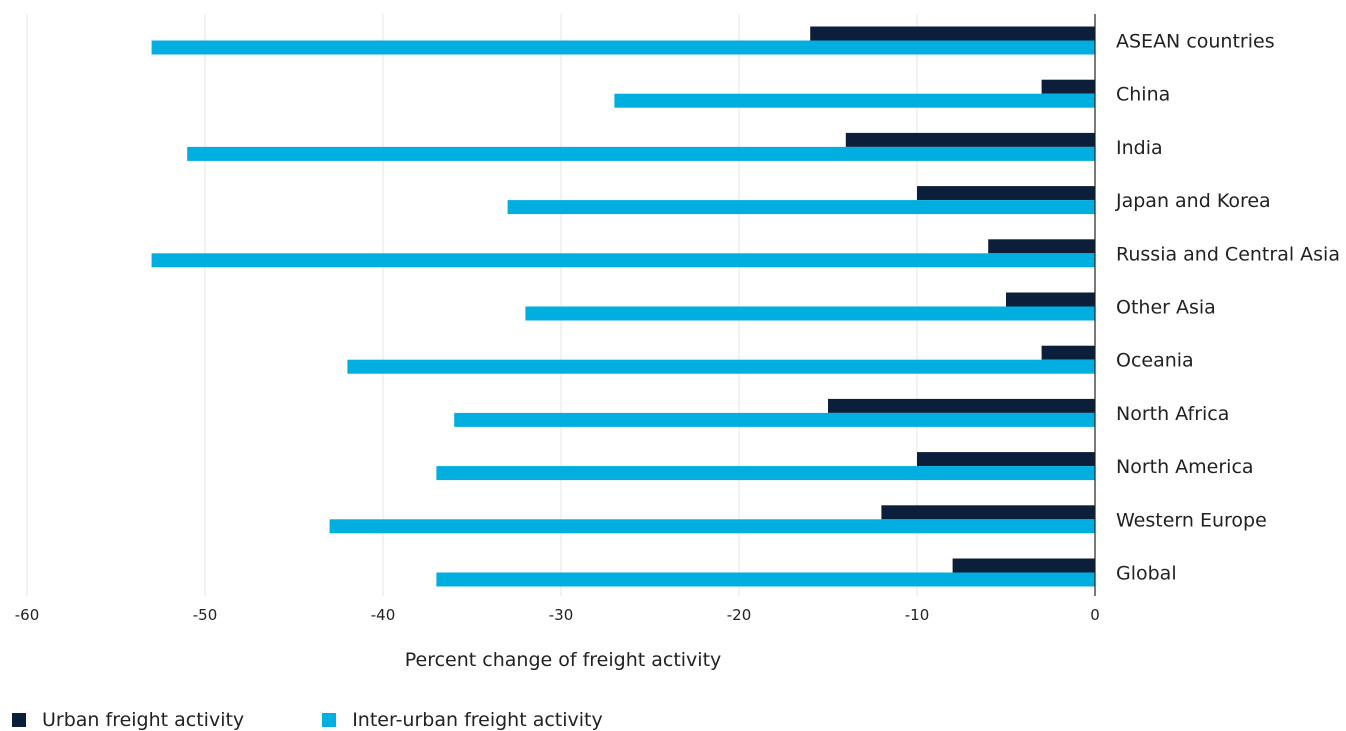  Describe the element at coordinates (1193, 201) in the screenshot. I see `category-label: Japan and Korea` at that location.